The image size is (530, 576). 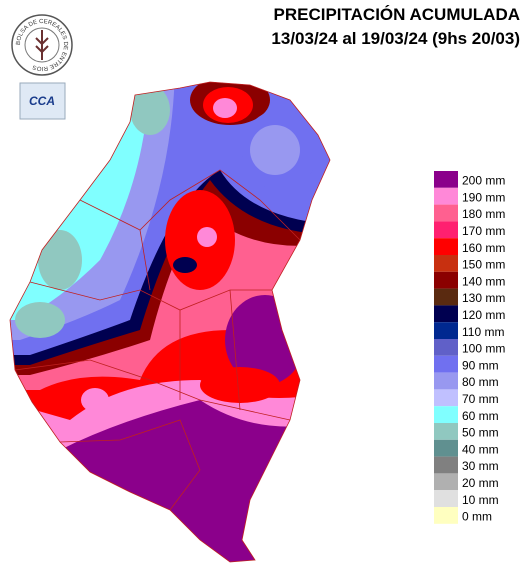 What do you see at coordinates (483, 231) in the screenshot?
I see `legend-label: 170 mm` at bounding box center [483, 231].